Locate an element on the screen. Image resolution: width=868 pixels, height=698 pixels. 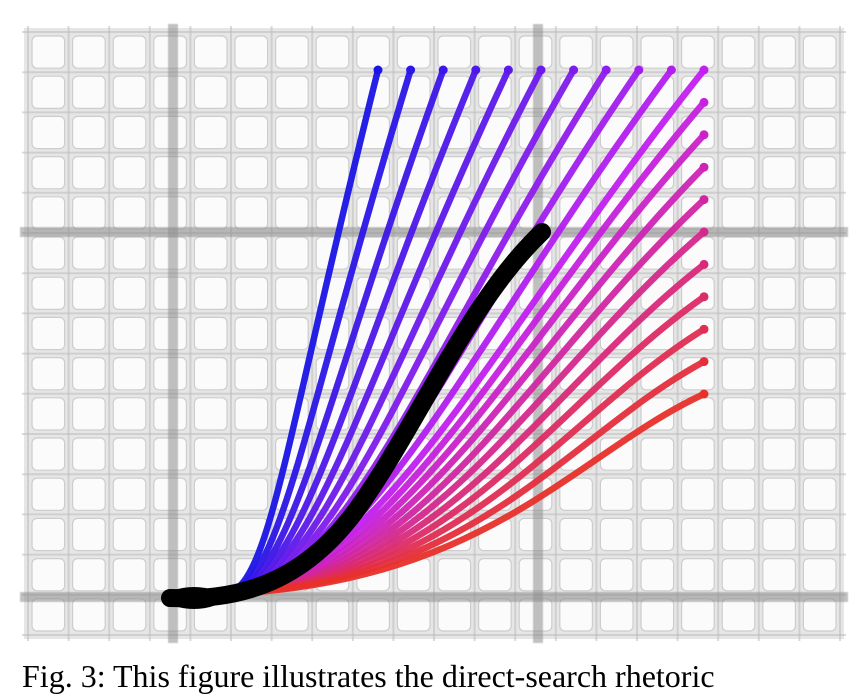
major-grid-vertical is located at coordinates (173, 333).